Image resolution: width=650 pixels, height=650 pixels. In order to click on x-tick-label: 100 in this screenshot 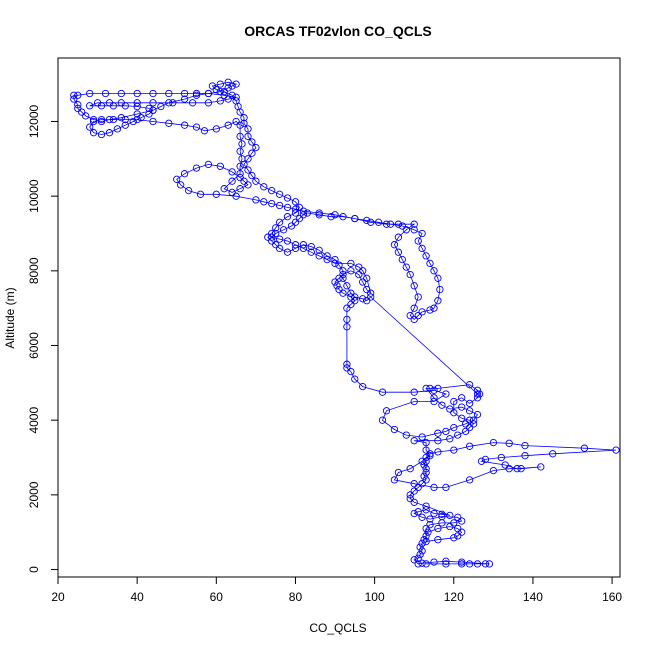, I will do `click(375, 597)`.